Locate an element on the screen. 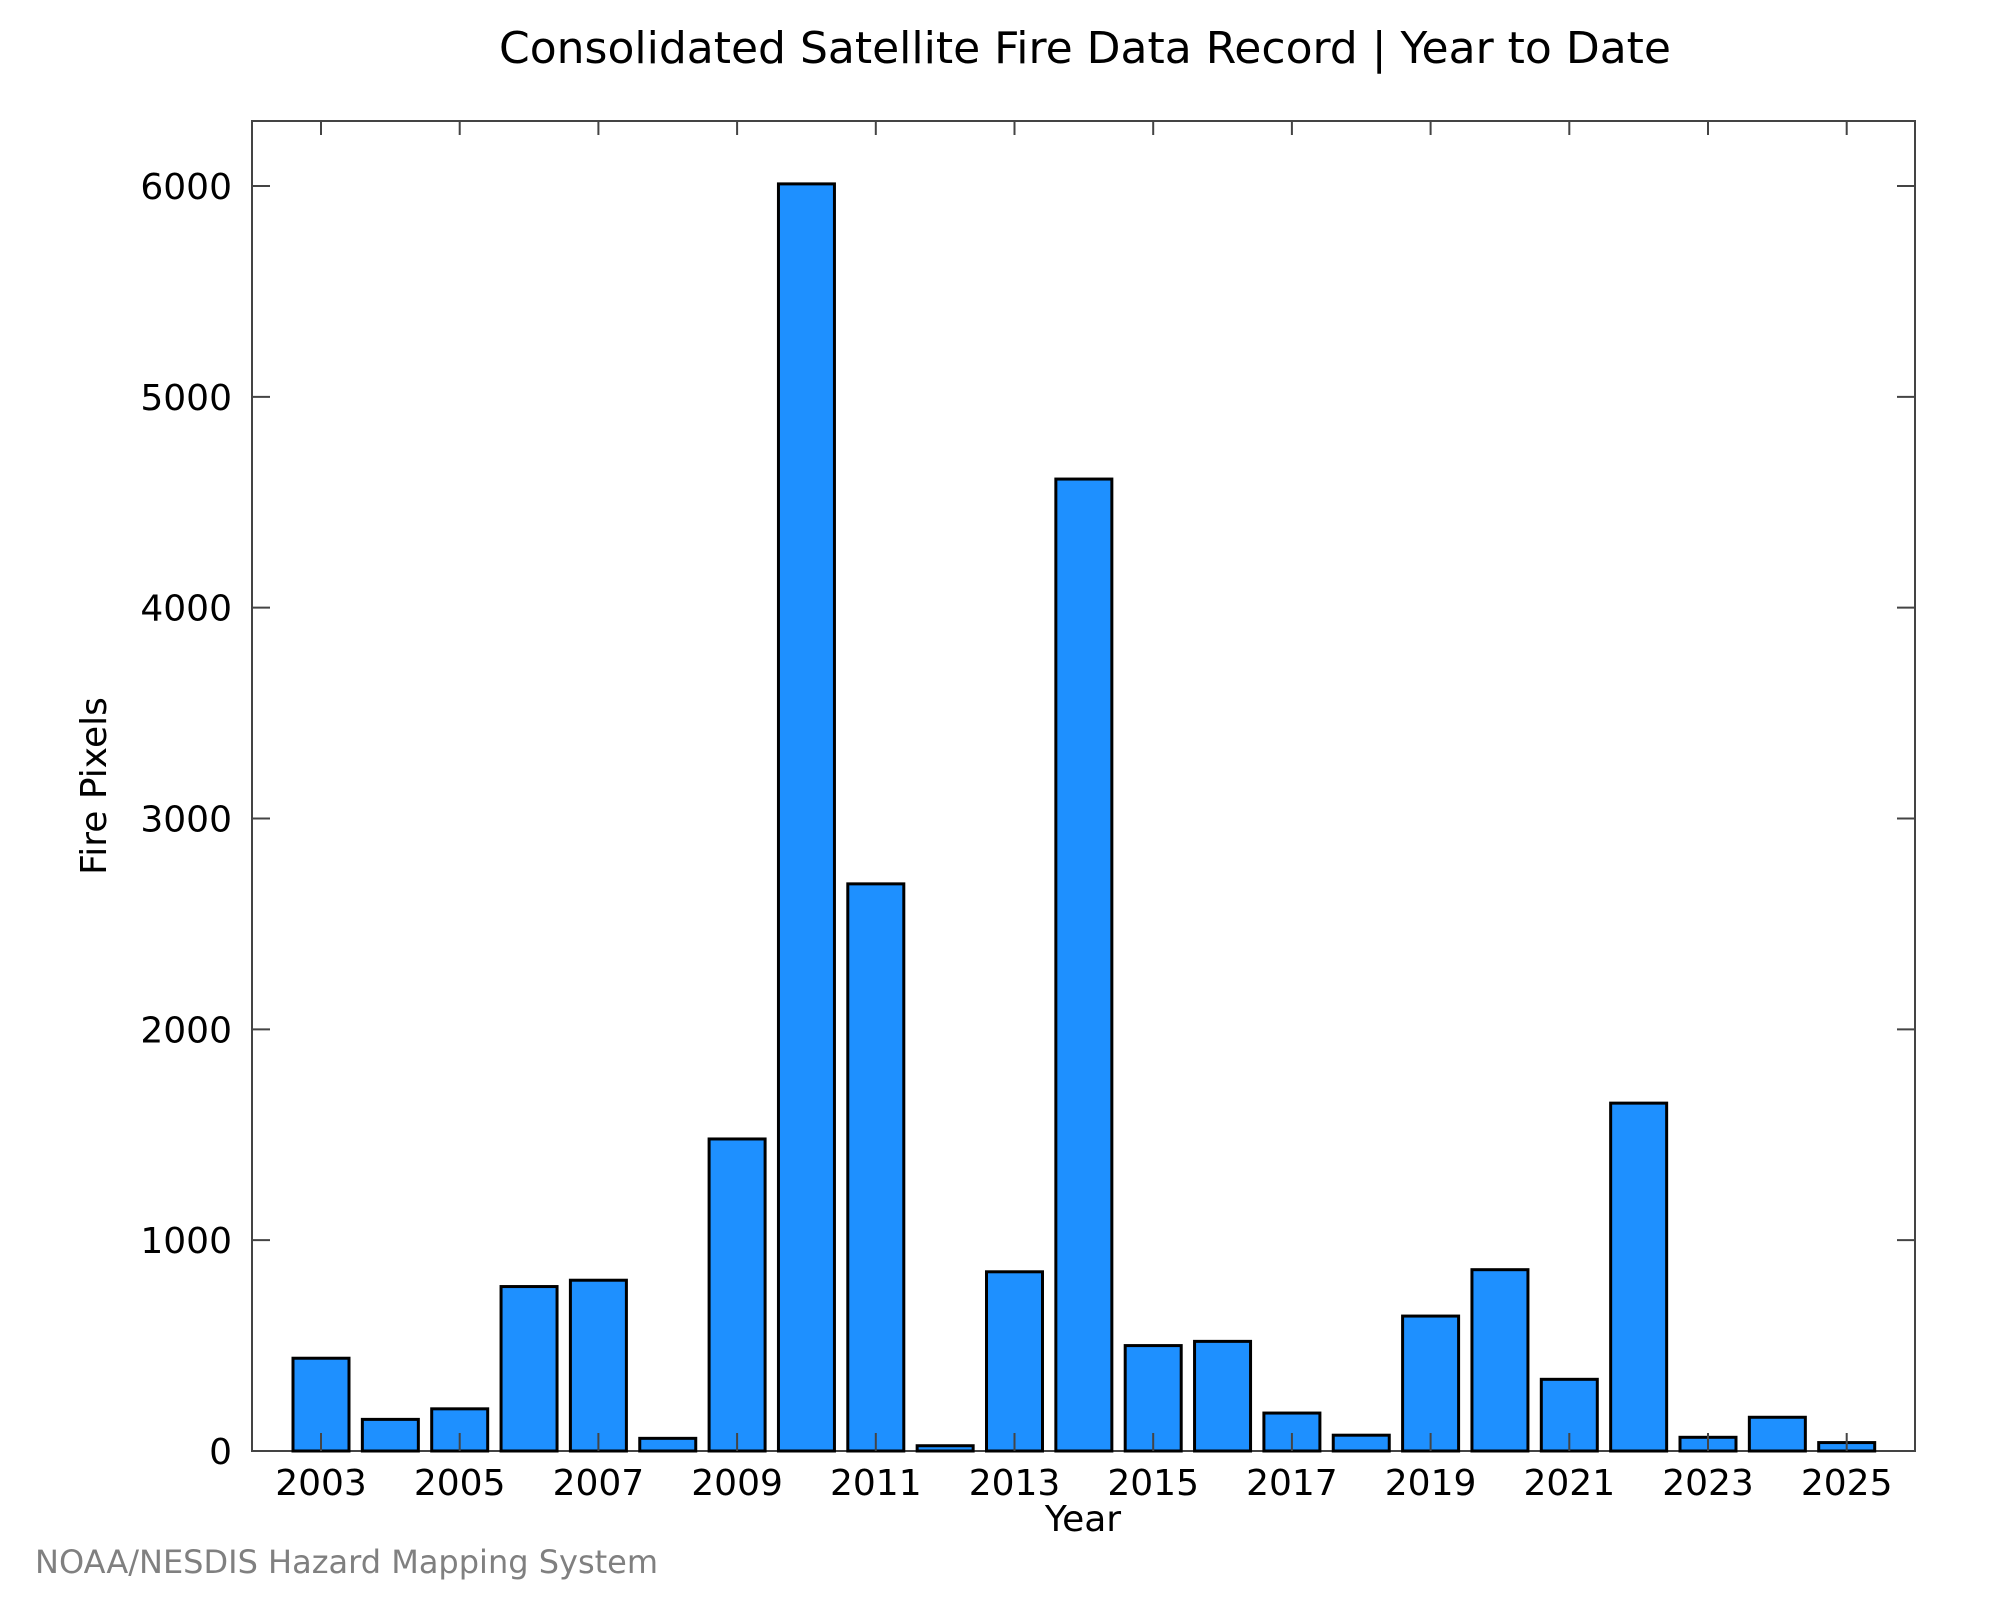 The width and height of the screenshot is (2000, 1605). y-axis-label: Fire Pixels is located at coordinates (94, 786).